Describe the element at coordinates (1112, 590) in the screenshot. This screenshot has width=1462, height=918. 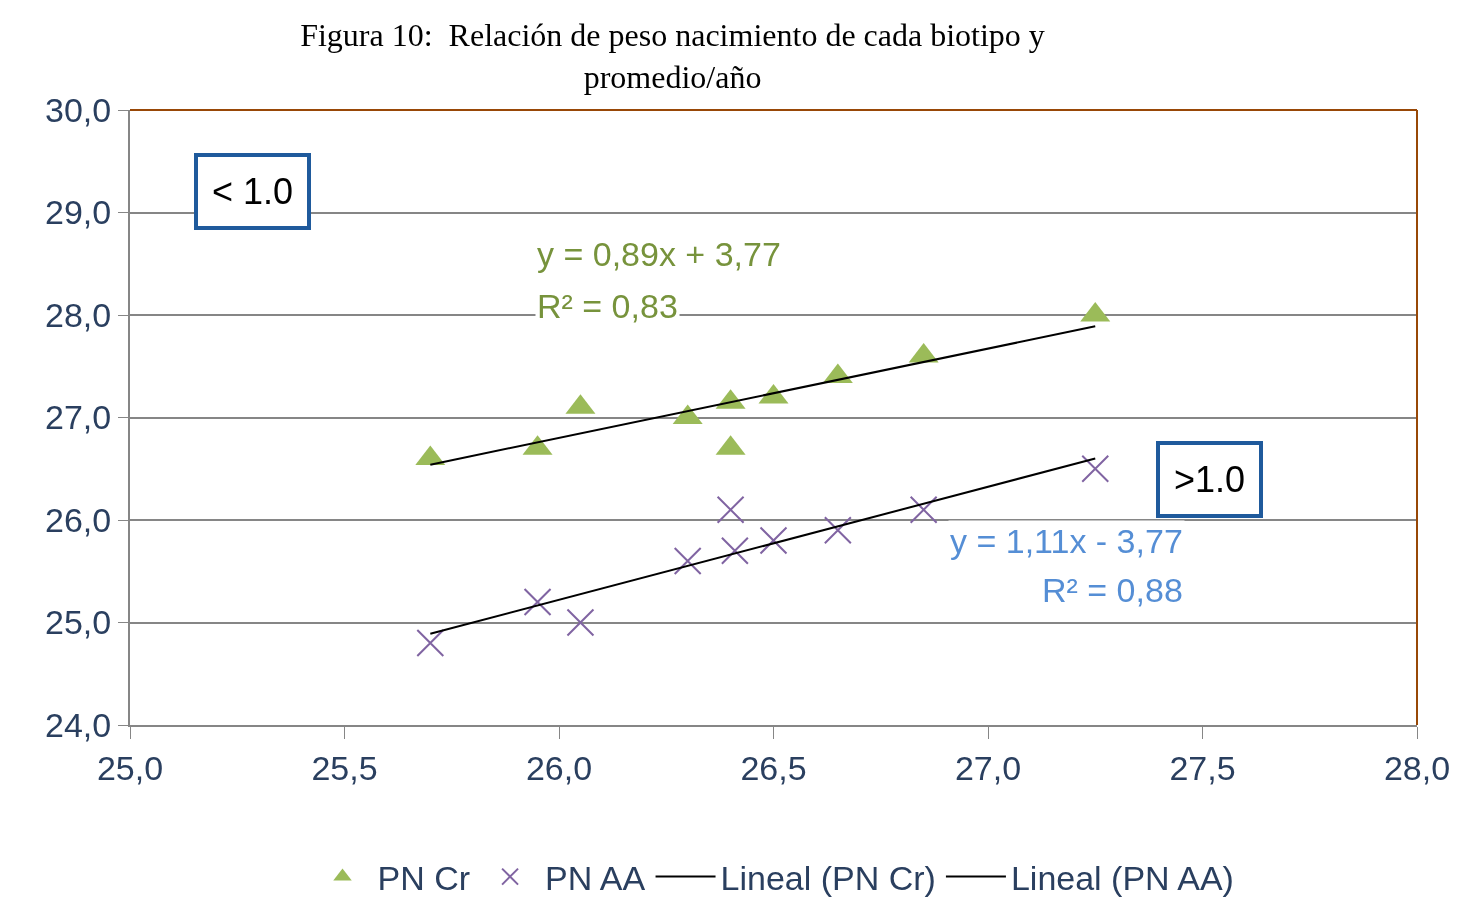
I see `annotation: R² = 0,88` at that location.